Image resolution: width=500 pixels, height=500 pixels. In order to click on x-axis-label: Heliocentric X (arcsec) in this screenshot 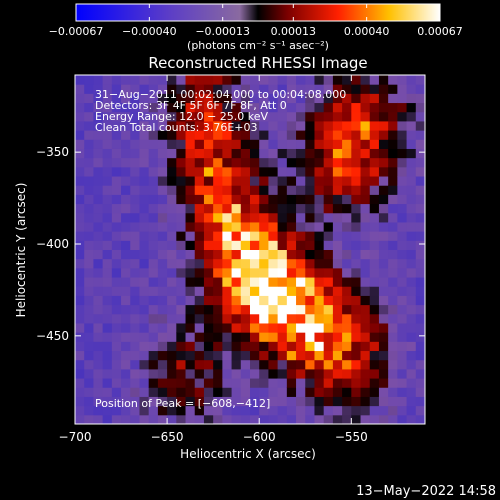, I will do `click(248, 454)`.